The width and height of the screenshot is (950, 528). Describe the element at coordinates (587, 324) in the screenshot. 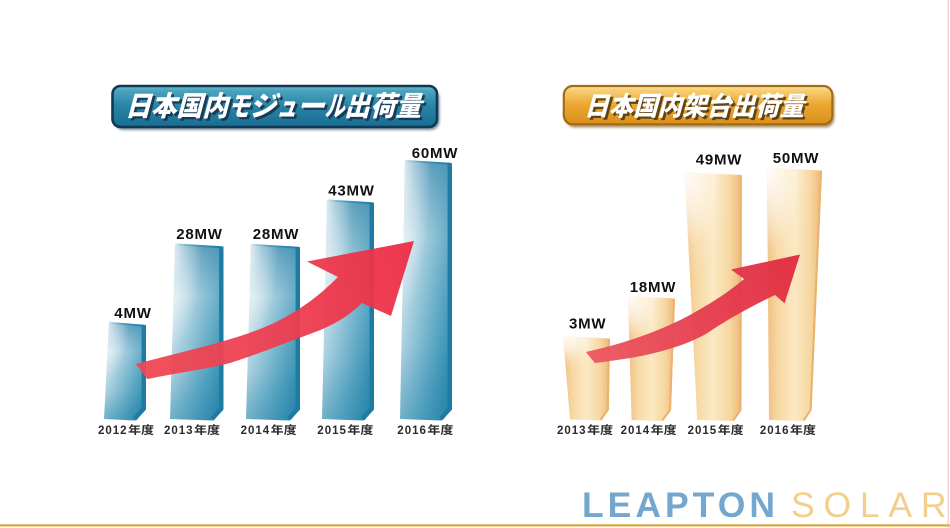

I see `svg-text: 3MW` at that location.